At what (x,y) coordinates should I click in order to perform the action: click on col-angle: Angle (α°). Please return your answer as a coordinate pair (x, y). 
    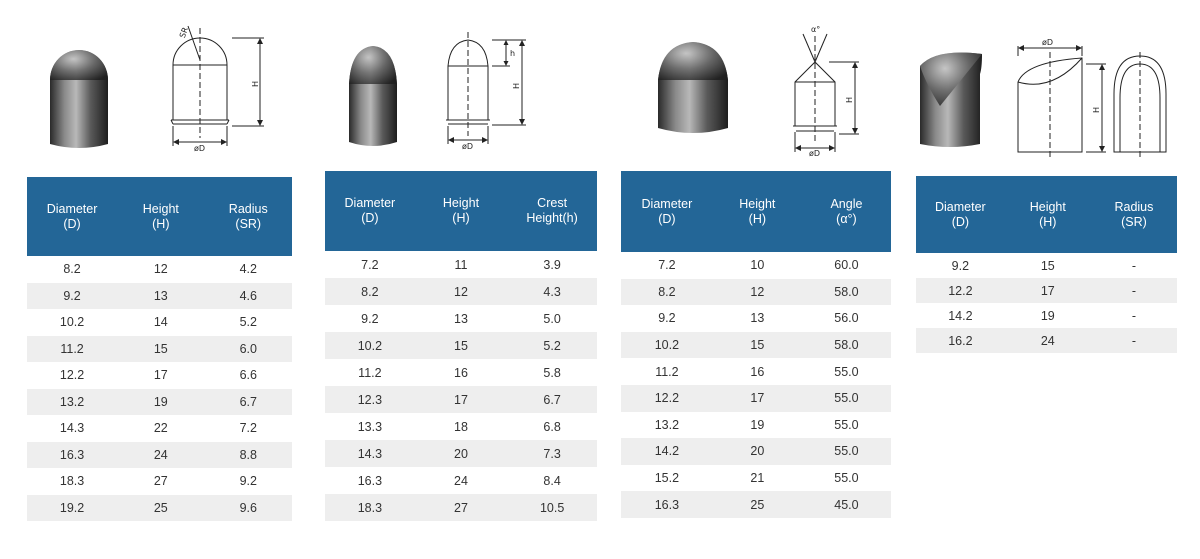
    Looking at the image, I should click on (846, 211).